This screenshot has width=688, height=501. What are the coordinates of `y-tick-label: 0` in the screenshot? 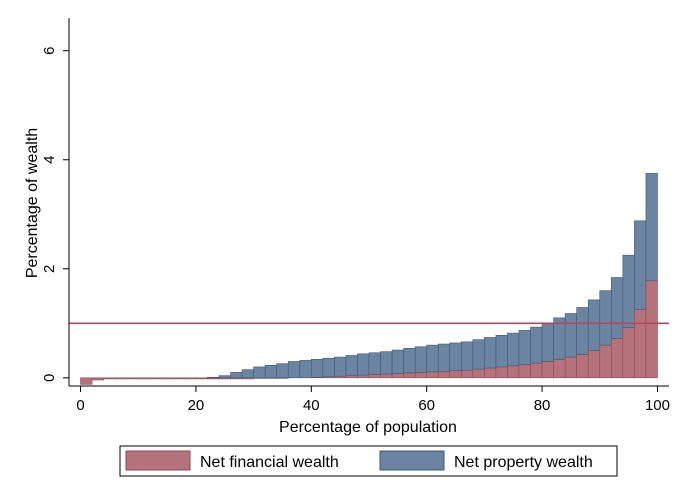 It's located at (49, 378).